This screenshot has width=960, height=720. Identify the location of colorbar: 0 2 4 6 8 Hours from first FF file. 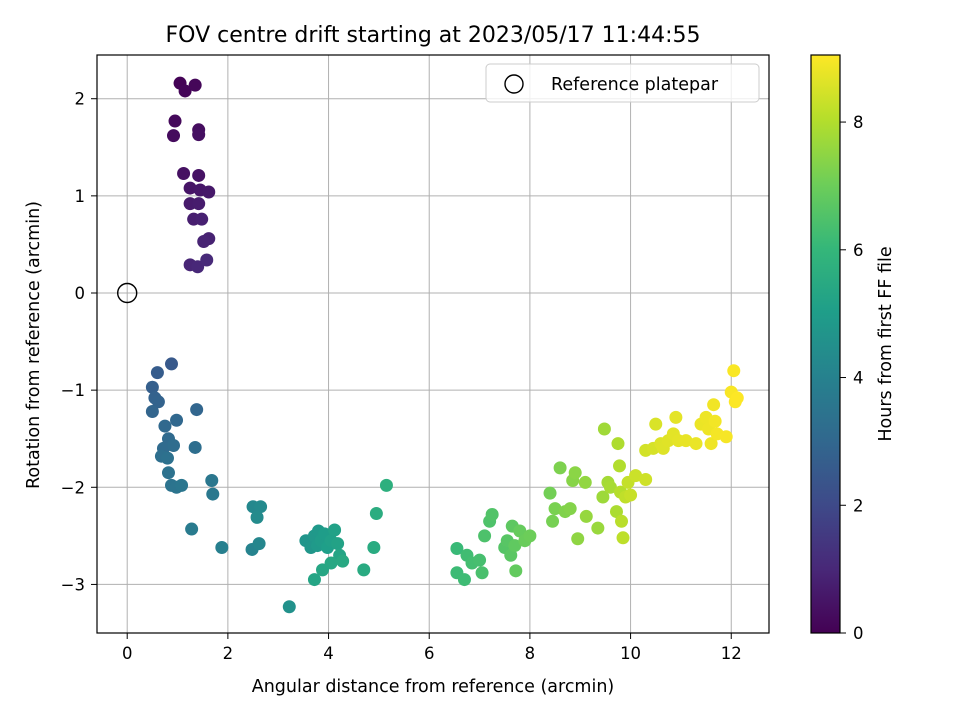
(853, 348).